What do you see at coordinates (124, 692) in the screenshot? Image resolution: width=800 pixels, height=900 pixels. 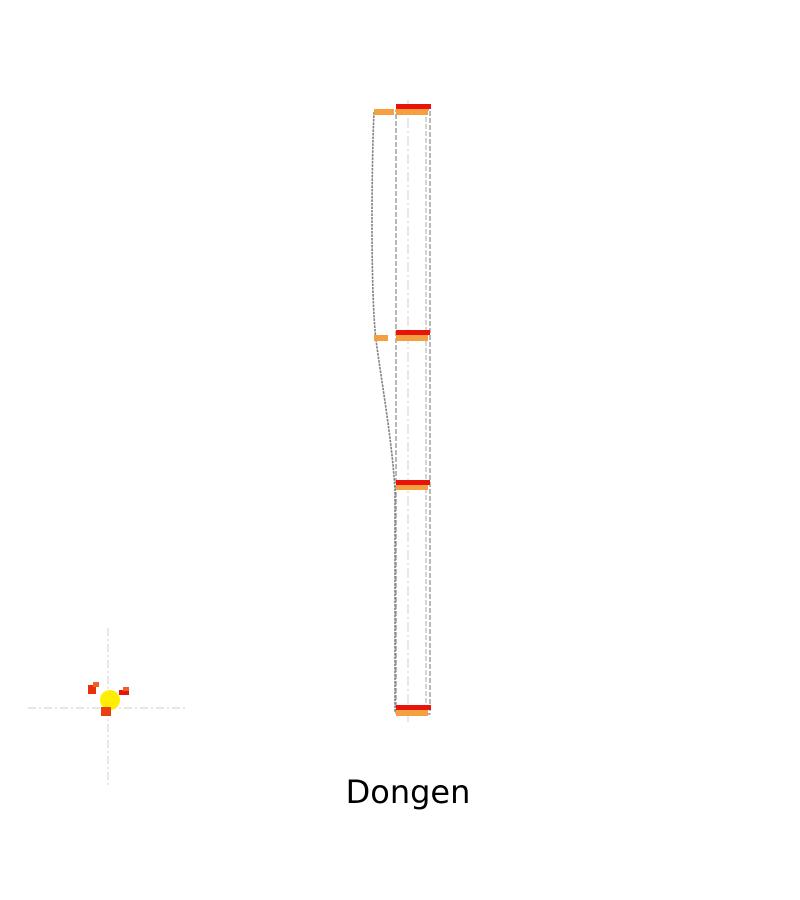 I see `marker-right` at bounding box center [124, 692].